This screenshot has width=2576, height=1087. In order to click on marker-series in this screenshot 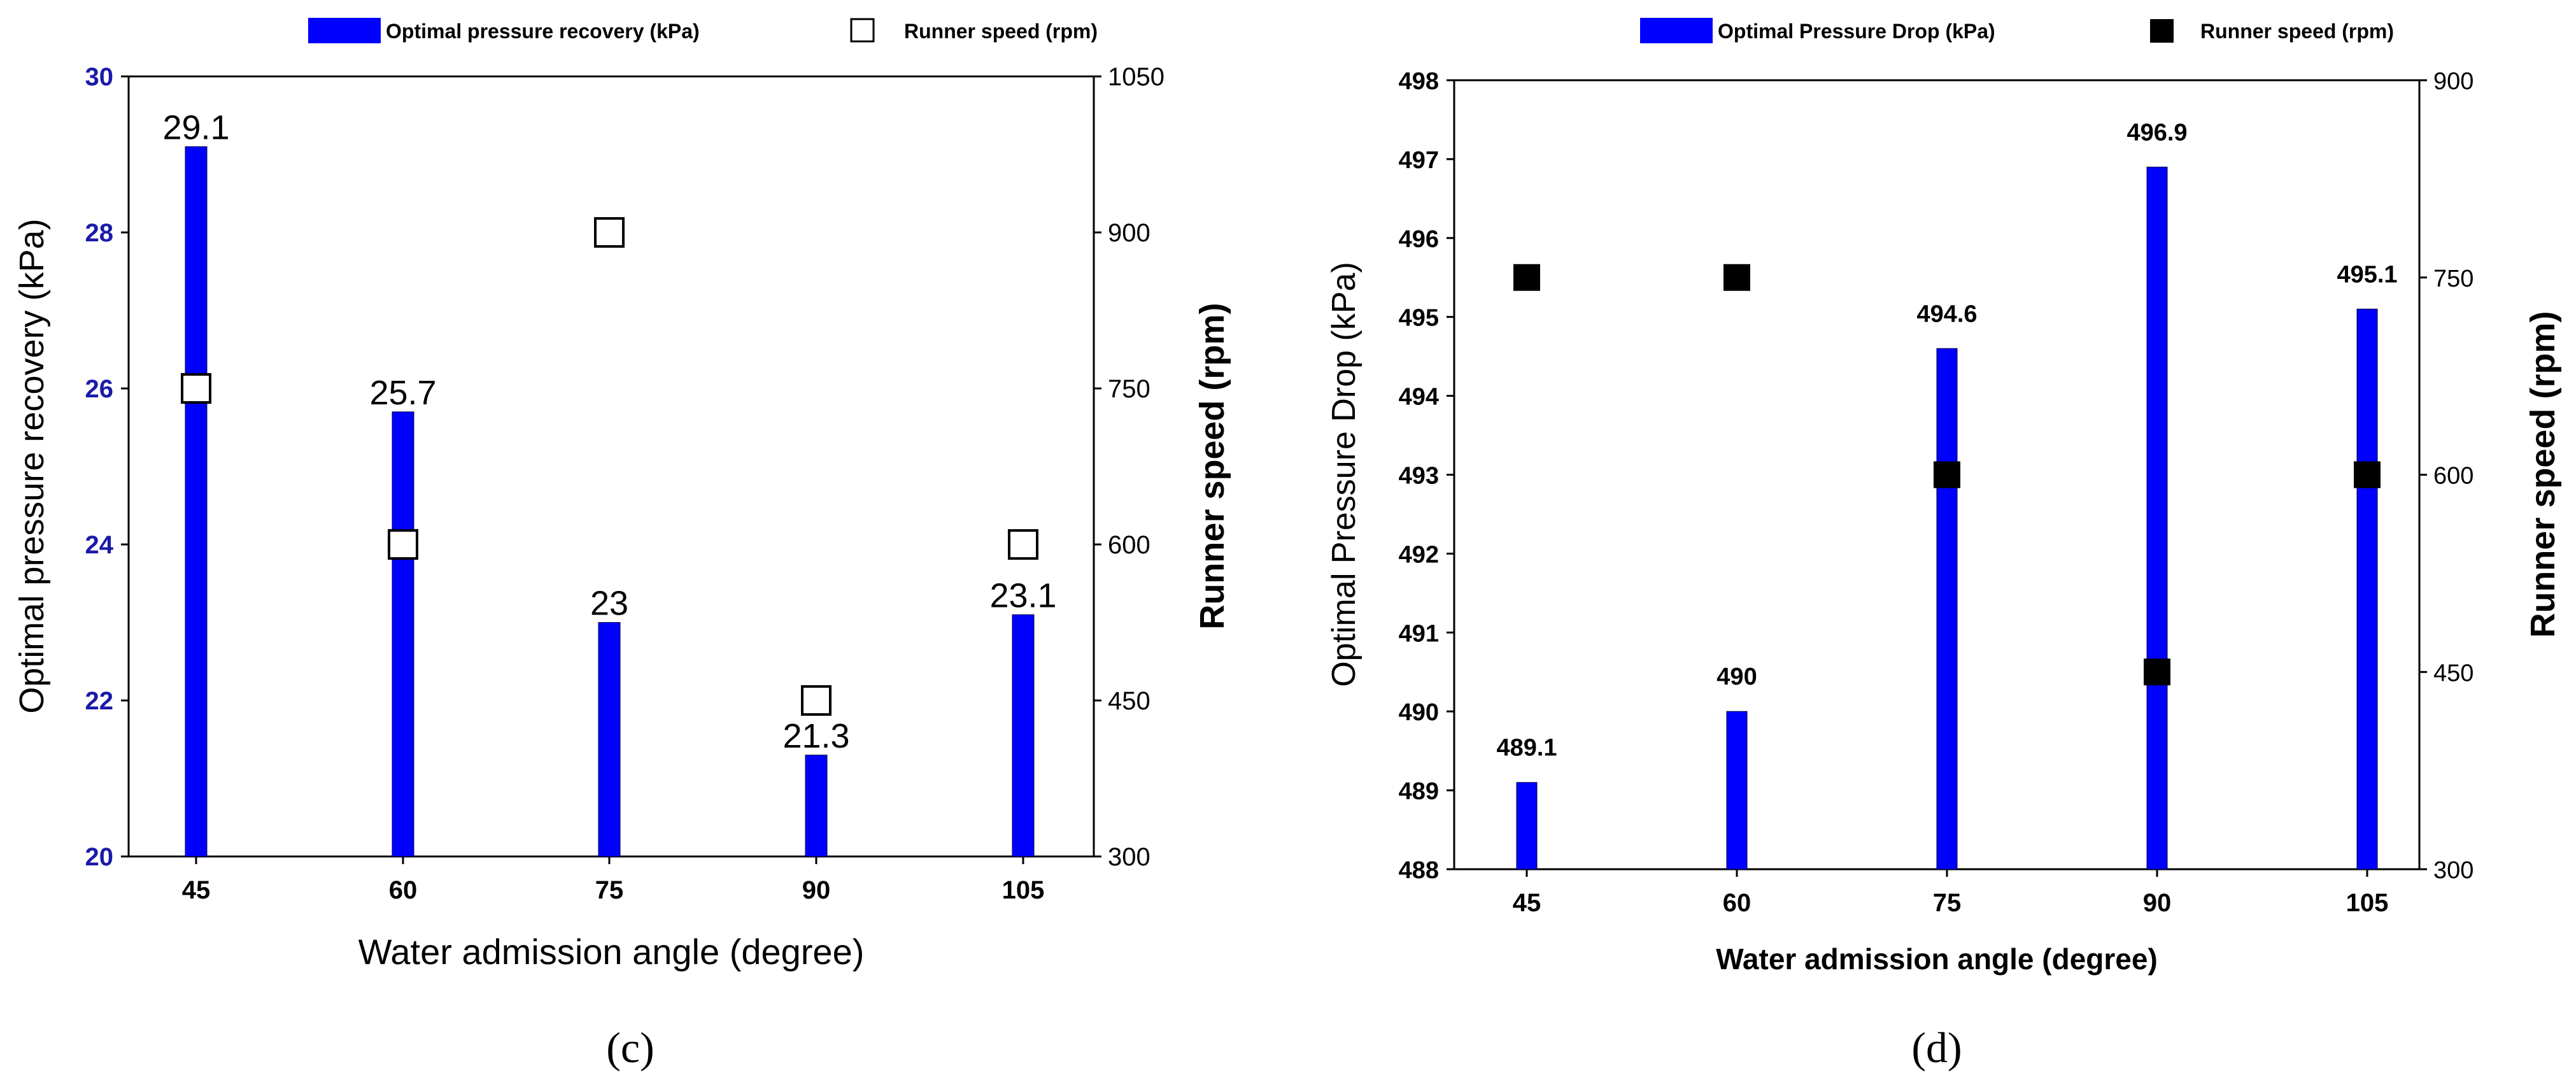, I will do `click(1947, 475)`.